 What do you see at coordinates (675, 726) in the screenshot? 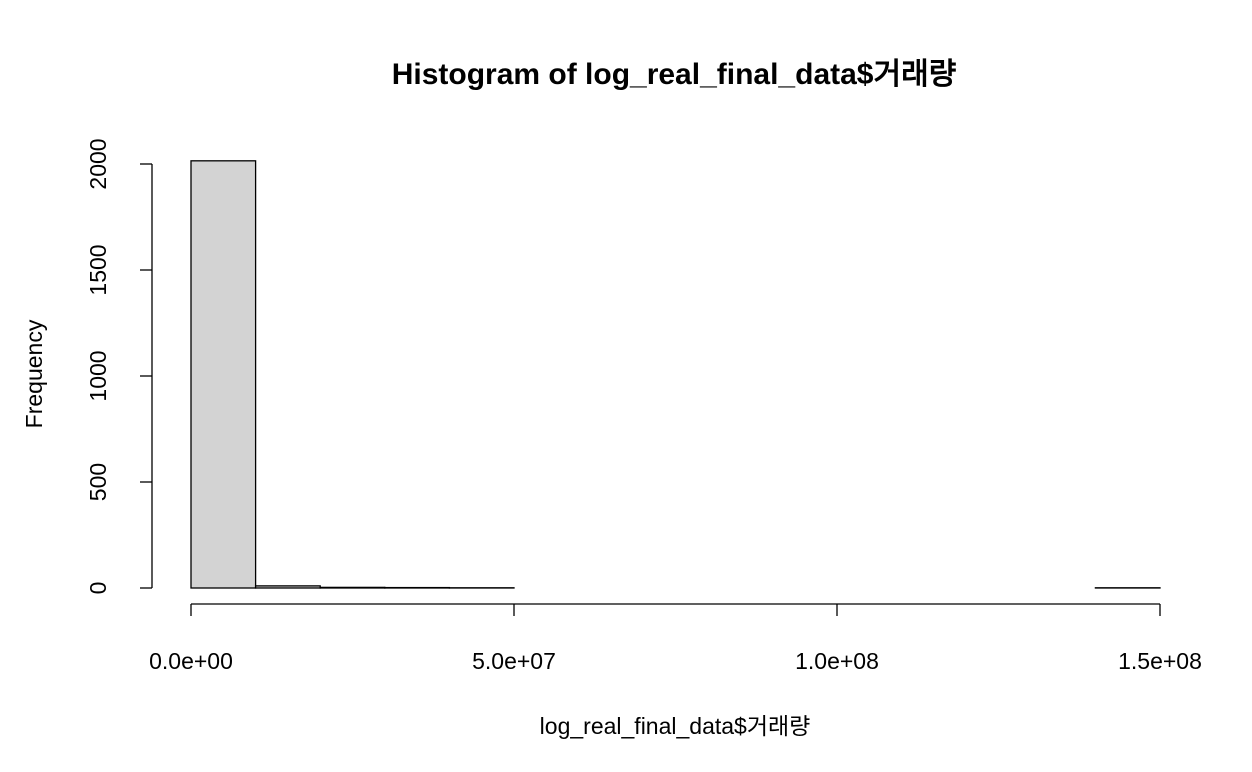
I see `x-axis-label: log_real_final_data$거래량` at bounding box center [675, 726].